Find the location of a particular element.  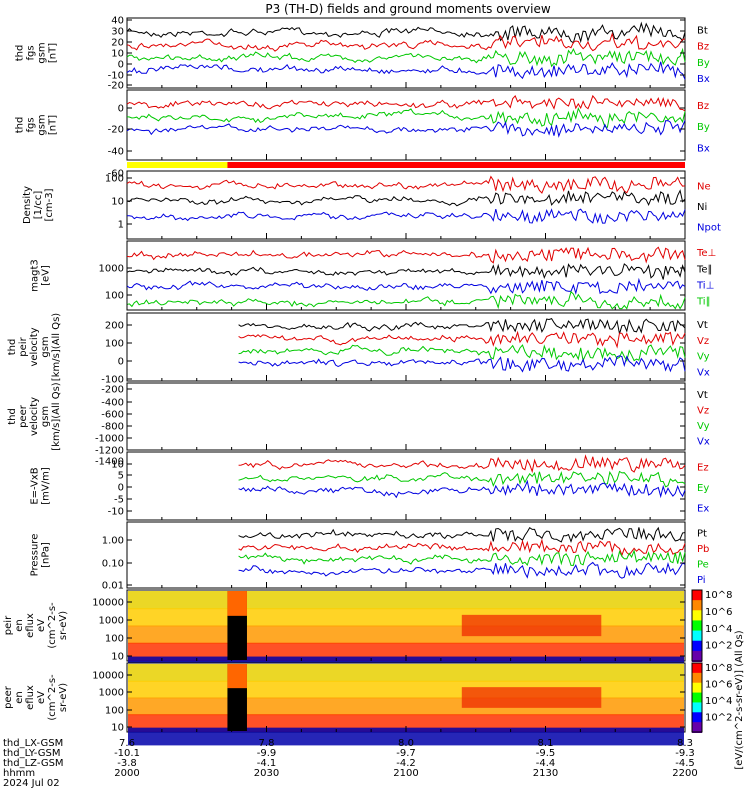

legend-ti: Ti⊥ is located at coordinates (705, 285).